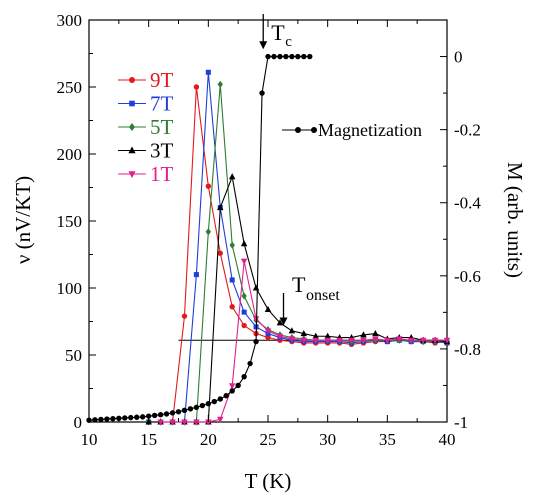 The height and width of the screenshot is (501, 533). Describe the element at coordinates (467, 203) in the screenshot. I see `y-right-tick-label: -0.4` at that location.